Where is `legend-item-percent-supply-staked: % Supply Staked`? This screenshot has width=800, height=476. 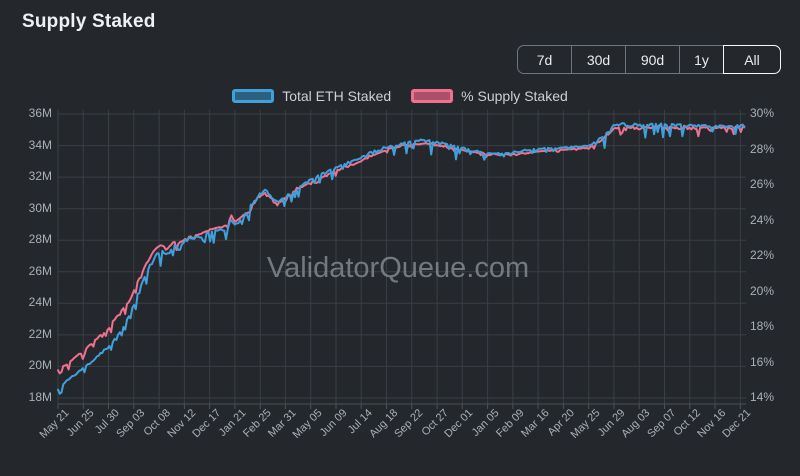
legend-item-percent-supply-staked: % Supply Staked is located at coordinates (489, 96).